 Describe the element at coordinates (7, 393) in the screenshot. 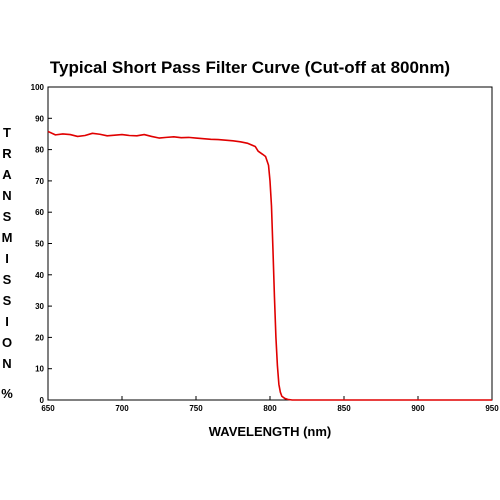

I see `y-axis-label-unit: %` at that location.